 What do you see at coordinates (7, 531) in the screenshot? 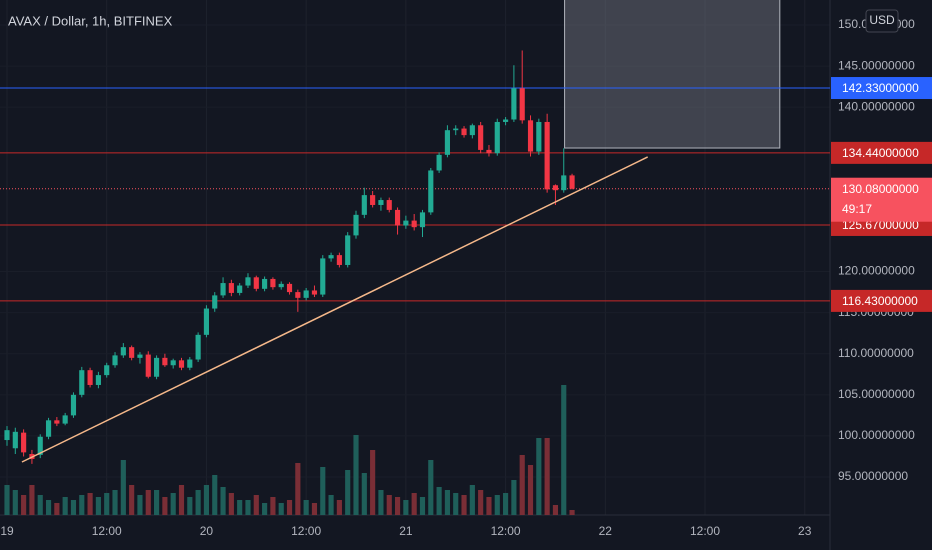
I see `x-tick-label: 19` at bounding box center [7, 531].